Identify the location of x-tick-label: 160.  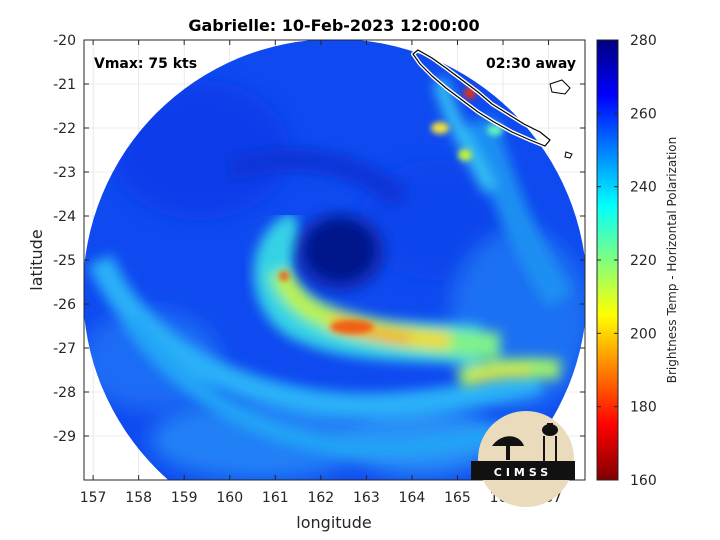
(229, 498).